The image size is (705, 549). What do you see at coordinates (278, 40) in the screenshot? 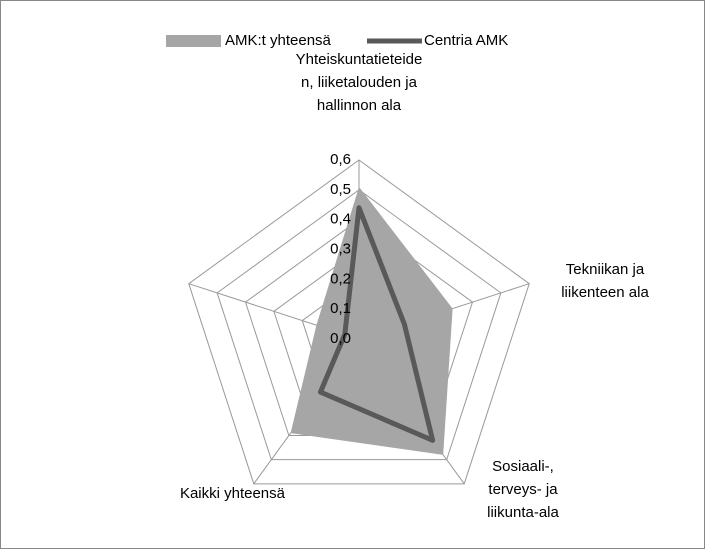
I see `legend-label: AMK:t yhteensä` at bounding box center [278, 40].